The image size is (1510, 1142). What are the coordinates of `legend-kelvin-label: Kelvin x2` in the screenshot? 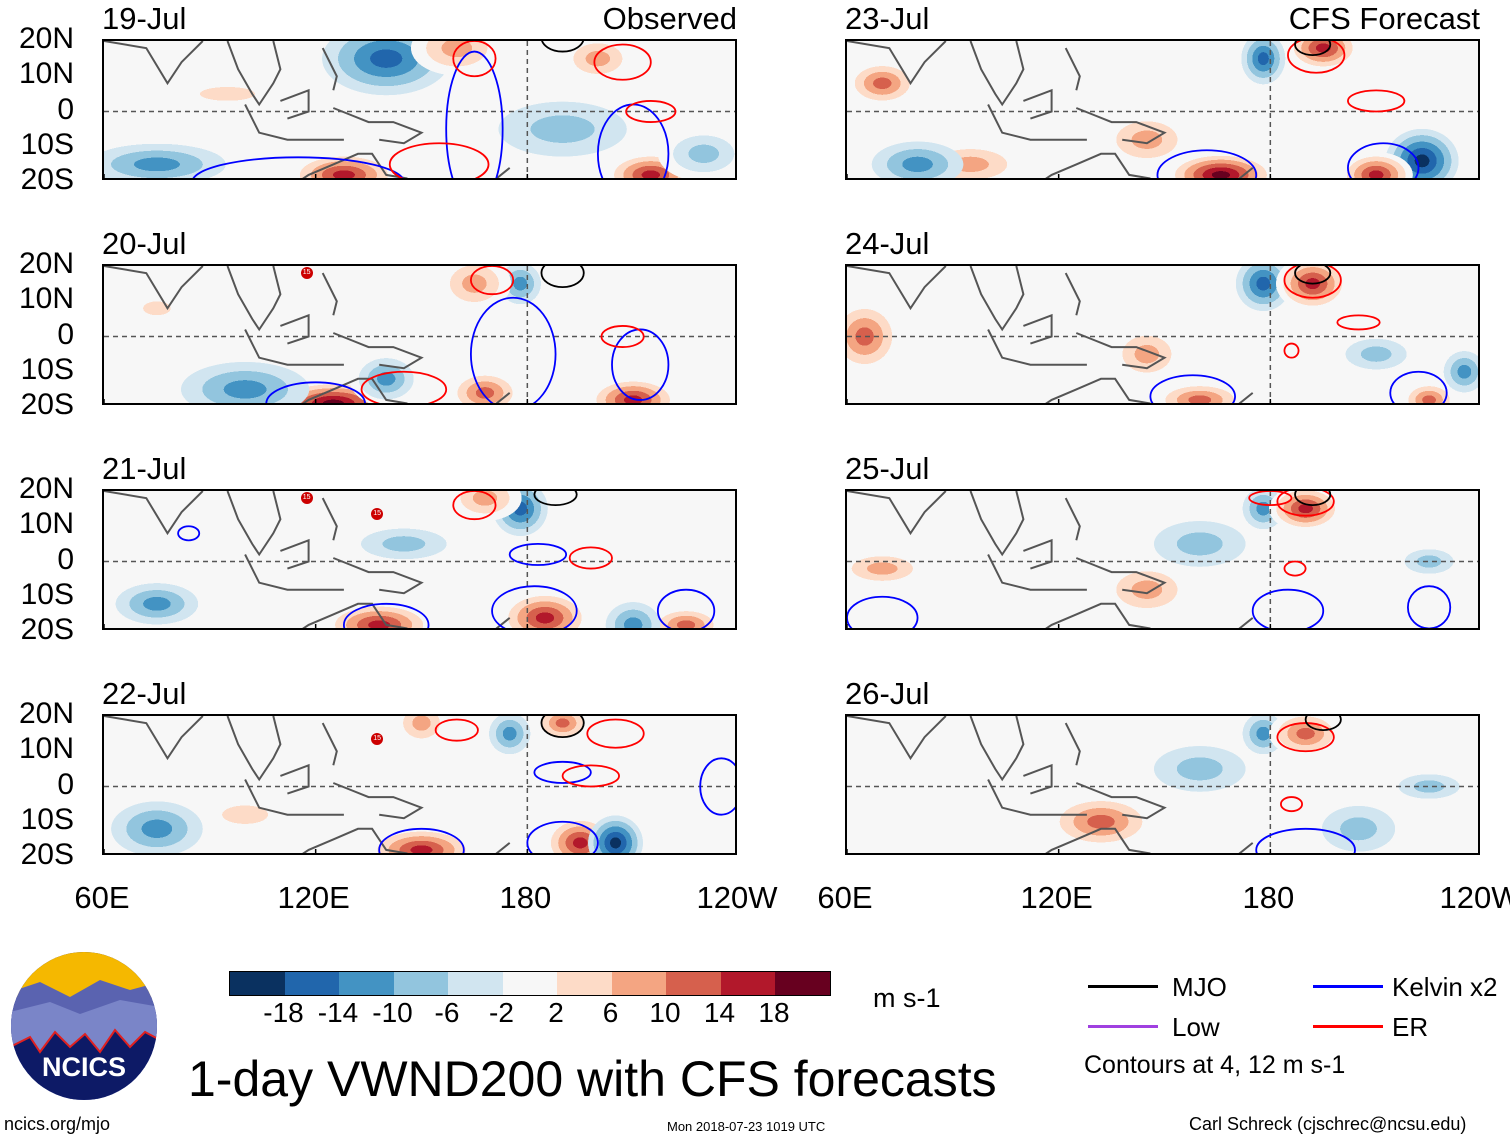 It's located at (1445, 987).